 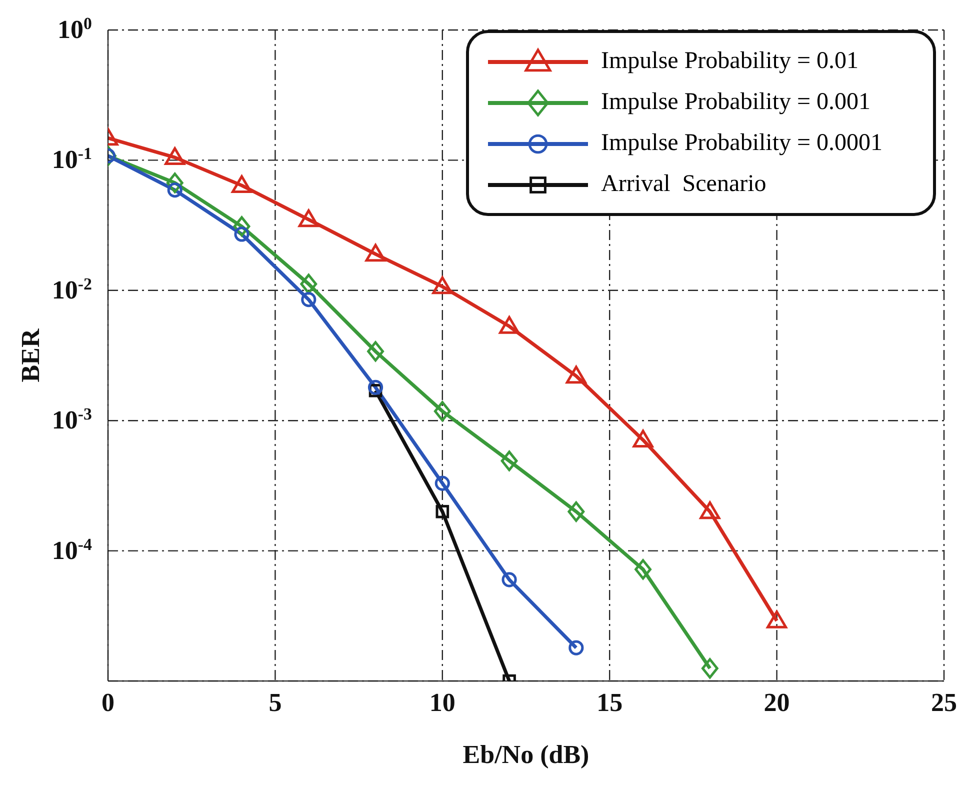 What do you see at coordinates (683, 184) in the screenshot?
I see `legend-label: Arrival Scenario` at bounding box center [683, 184].